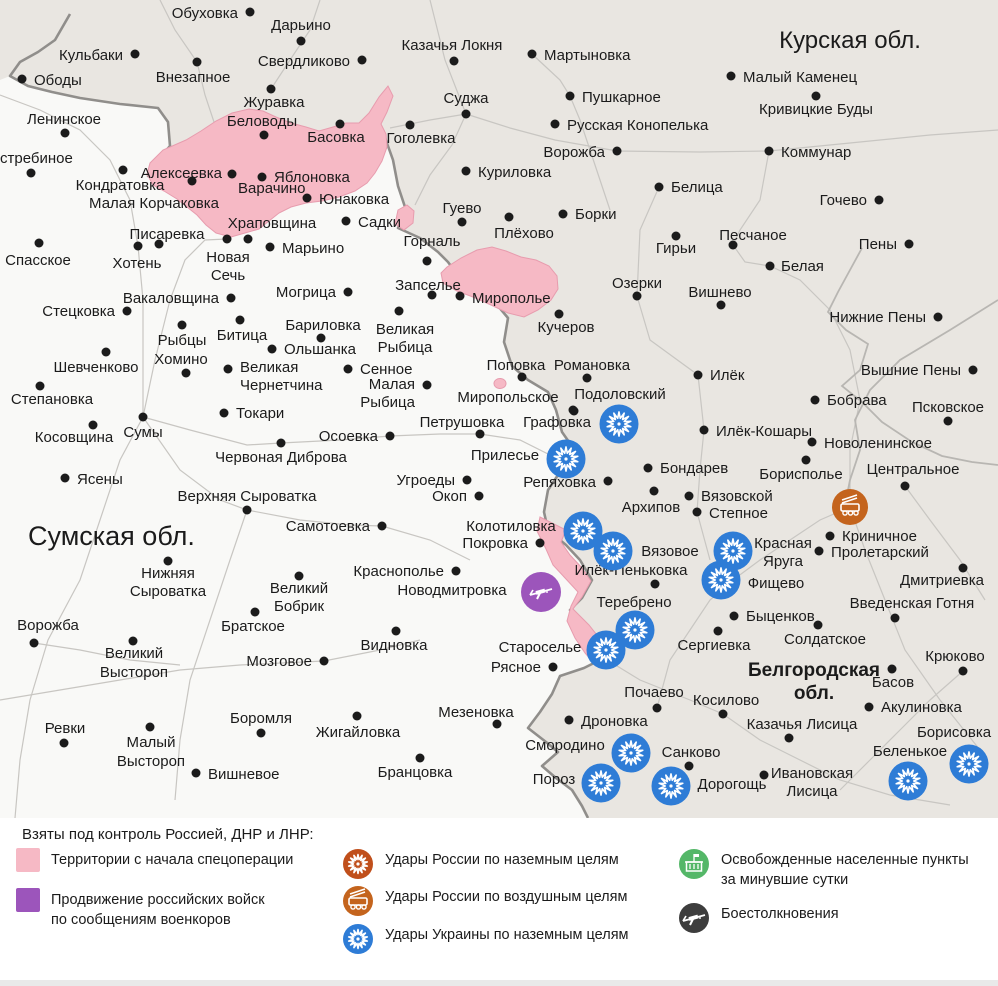 Image resolution: width=998 pixels, height=986 pixels. I want to click on flag-icon, so click(696, 855).